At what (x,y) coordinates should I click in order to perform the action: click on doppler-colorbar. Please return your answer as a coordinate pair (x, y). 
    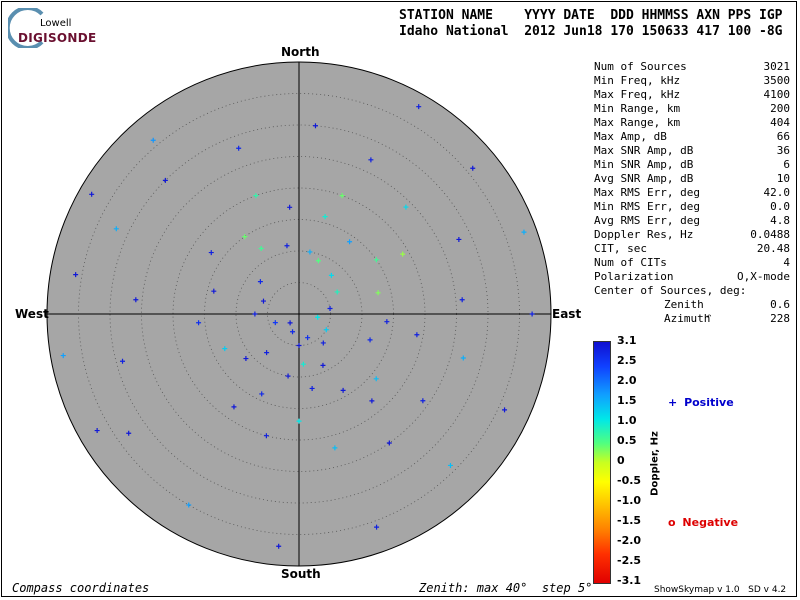
    Looking at the image, I should click on (602, 462).